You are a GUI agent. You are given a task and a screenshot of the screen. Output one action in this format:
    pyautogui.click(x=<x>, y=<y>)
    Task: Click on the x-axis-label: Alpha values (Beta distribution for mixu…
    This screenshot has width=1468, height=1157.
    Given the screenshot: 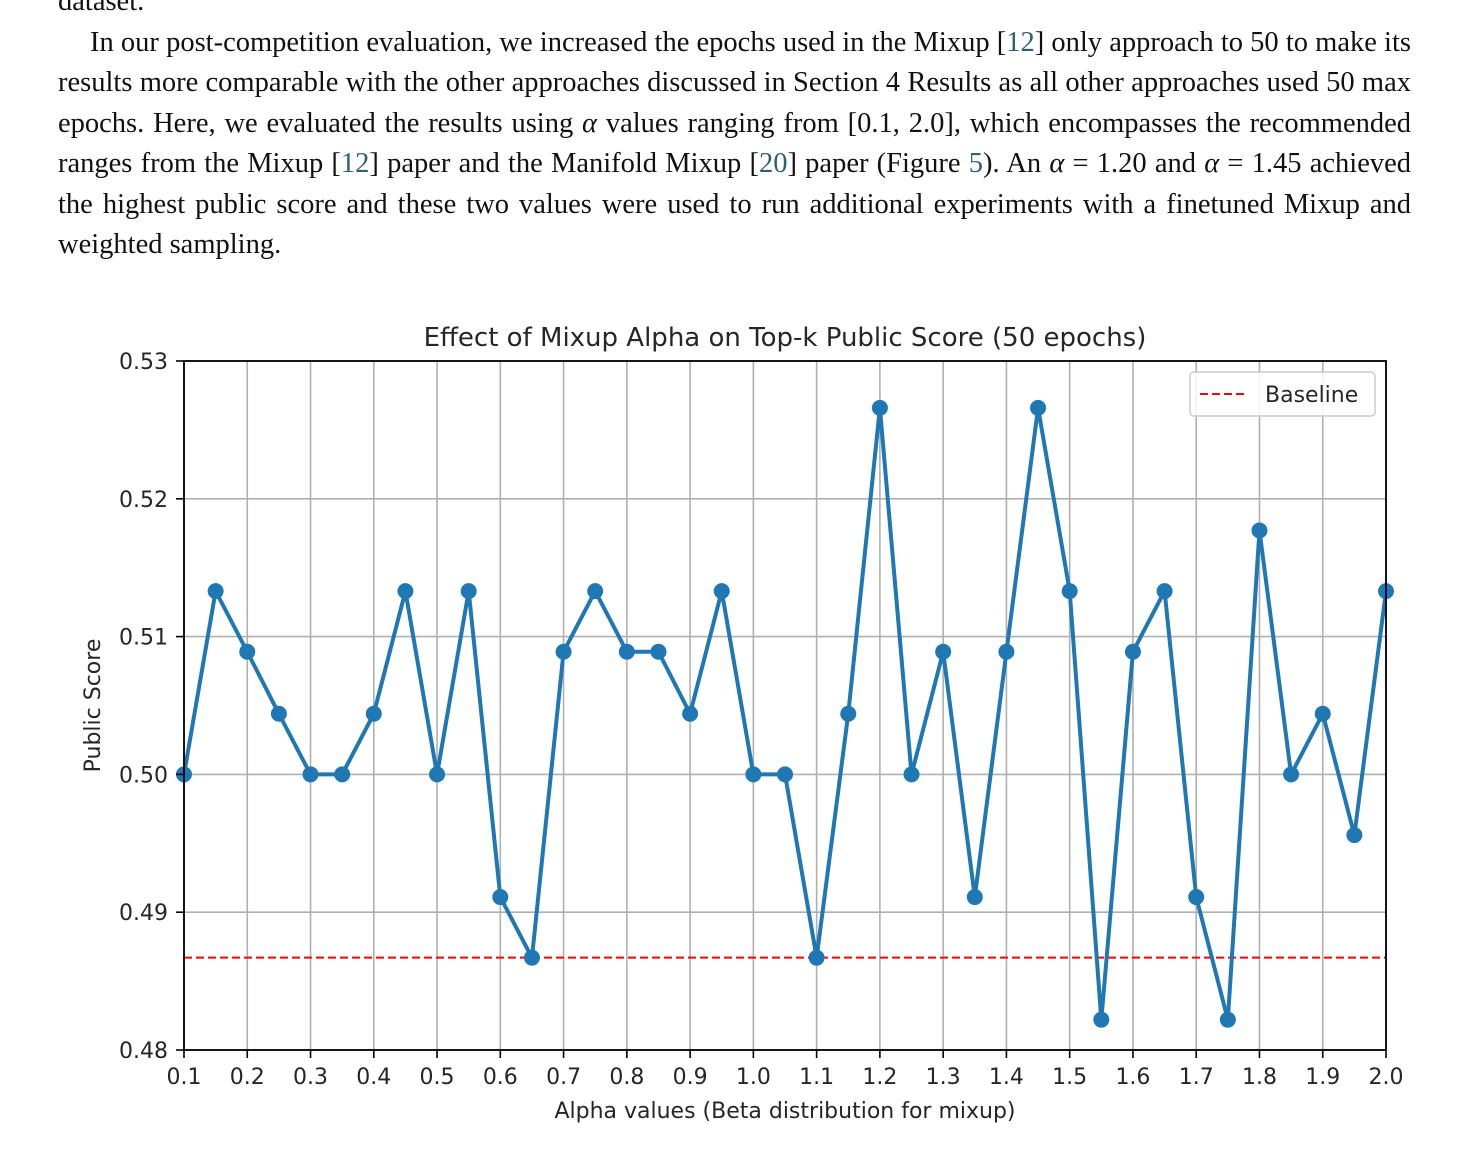 What is the action you would take?
    pyautogui.click(x=784, y=1111)
    